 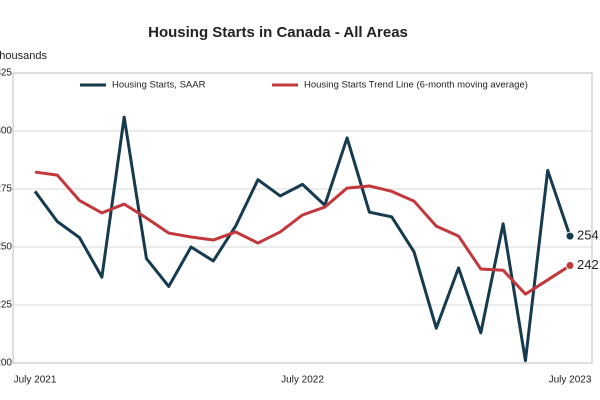 What do you see at coordinates (278, 32) in the screenshot?
I see `chart-title: Housing Starts in Canada - All Areas` at bounding box center [278, 32].